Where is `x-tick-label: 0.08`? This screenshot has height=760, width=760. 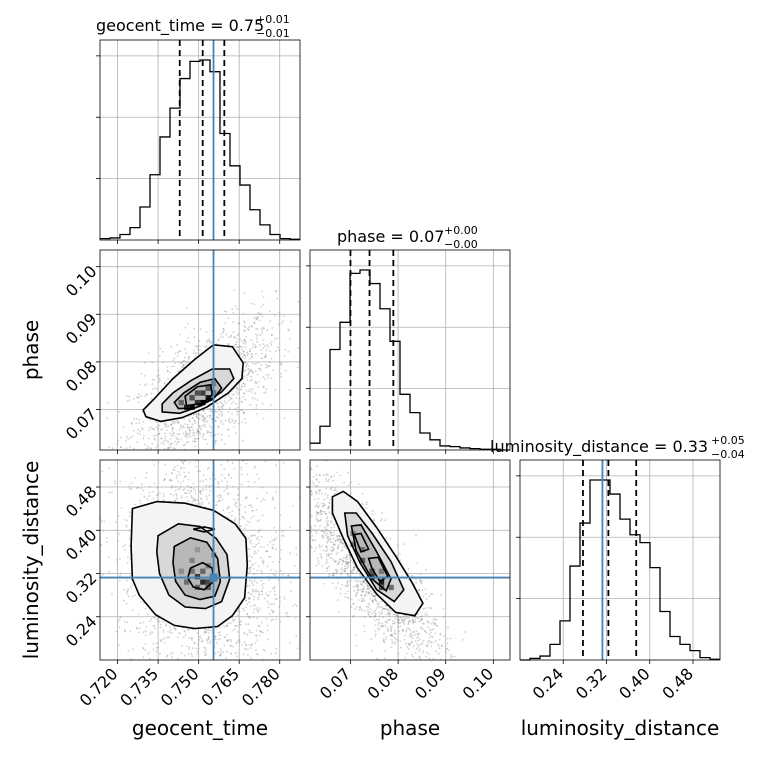 x-tick-label: 0.08 is located at coordinates (382, 683).